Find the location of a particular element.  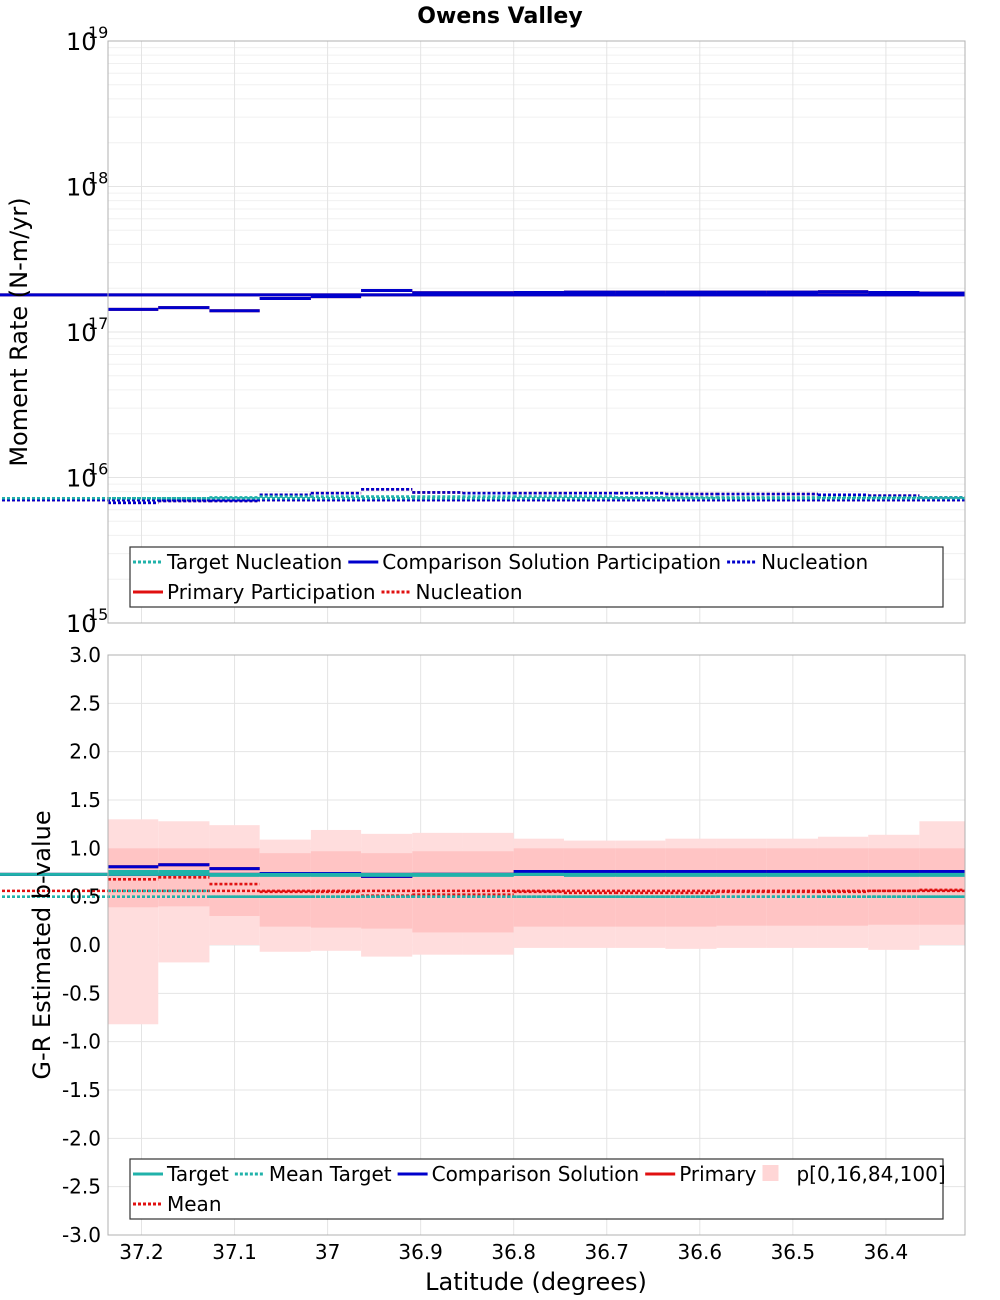

b-value-y-tick-label: 0.5 is located at coordinates (85, 897).